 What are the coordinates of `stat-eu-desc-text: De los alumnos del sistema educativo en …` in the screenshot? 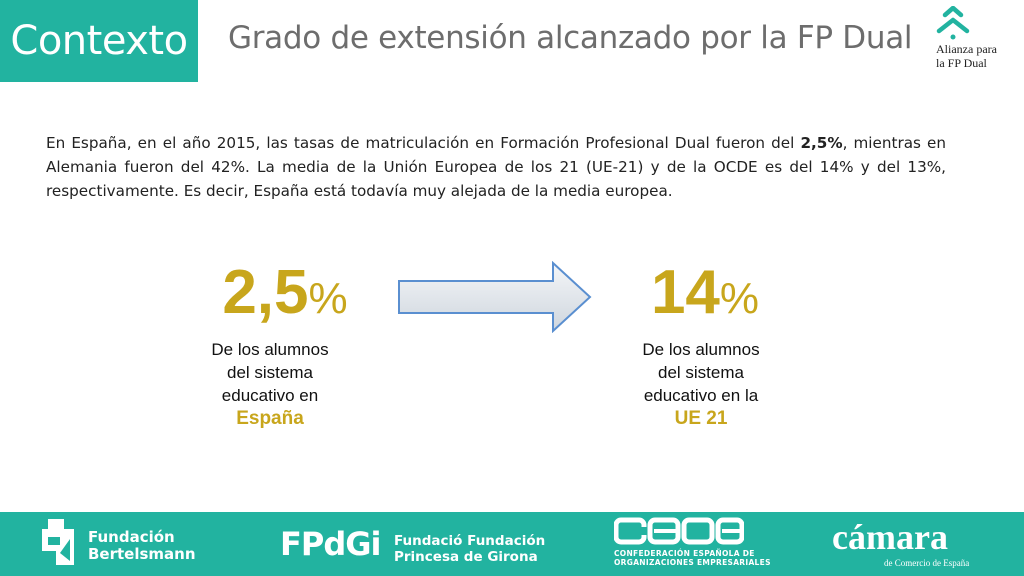 It's located at (701, 372).